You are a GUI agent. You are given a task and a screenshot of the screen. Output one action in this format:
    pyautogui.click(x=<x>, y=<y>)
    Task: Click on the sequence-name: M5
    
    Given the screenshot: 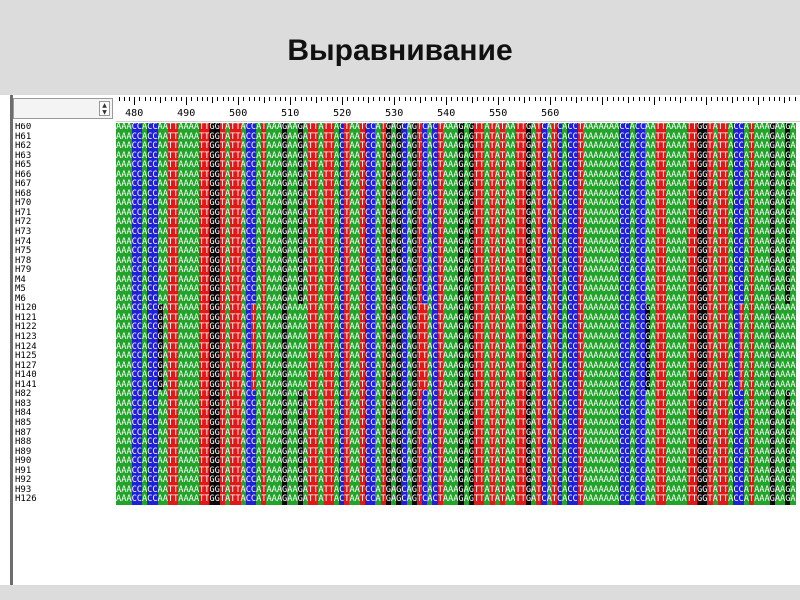 What is the action you would take?
    pyautogui.click(x=20, y=289)
    